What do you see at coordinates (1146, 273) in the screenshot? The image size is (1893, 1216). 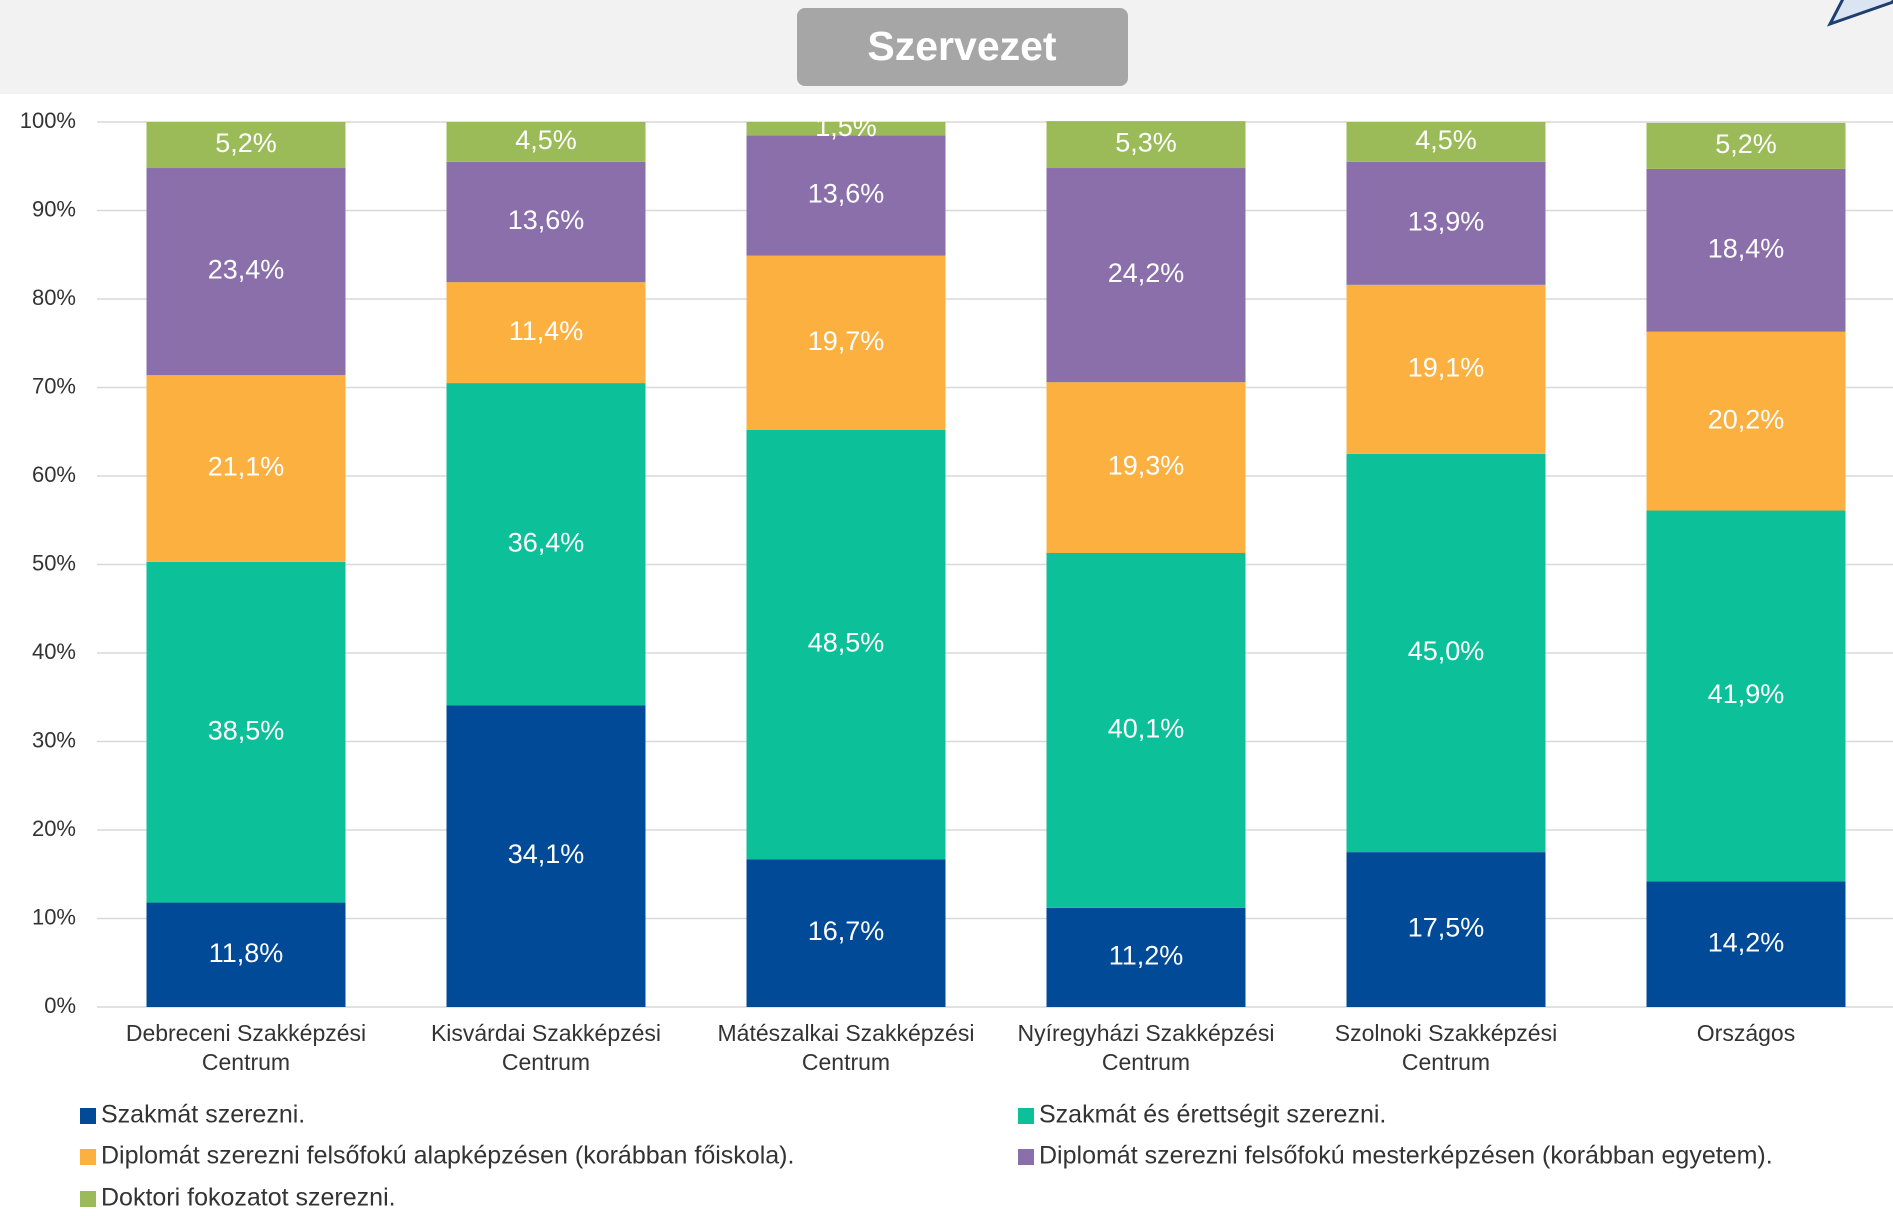 I see `data-label: 24,2%` at bounding box center [1146, 273].